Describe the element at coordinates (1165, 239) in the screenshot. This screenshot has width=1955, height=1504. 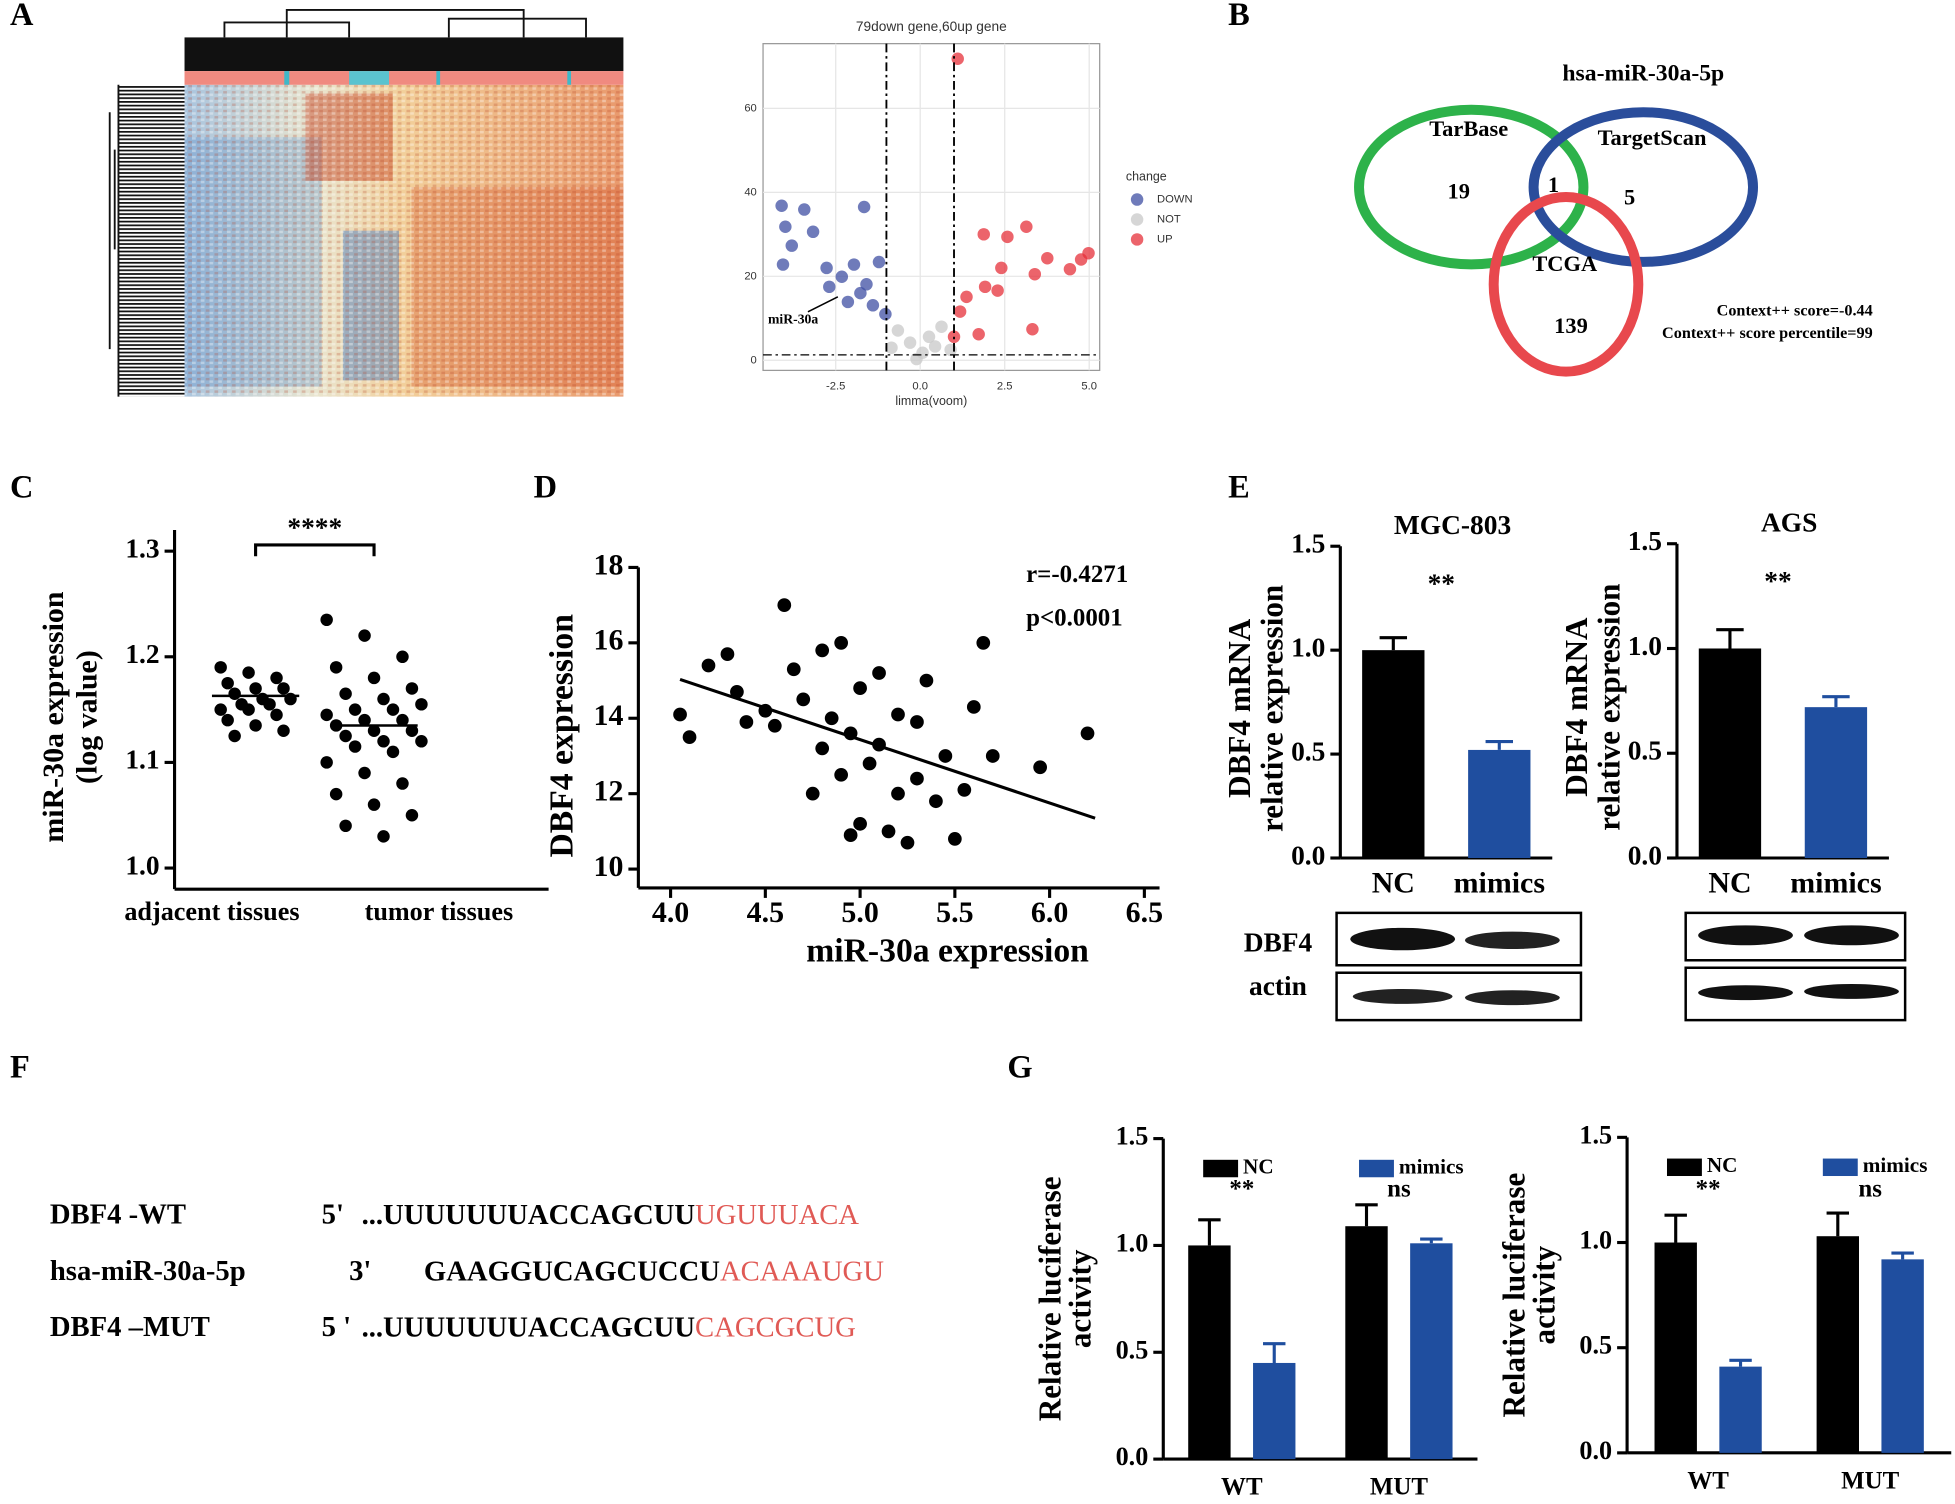
I see `legend-label: UP` at that location.